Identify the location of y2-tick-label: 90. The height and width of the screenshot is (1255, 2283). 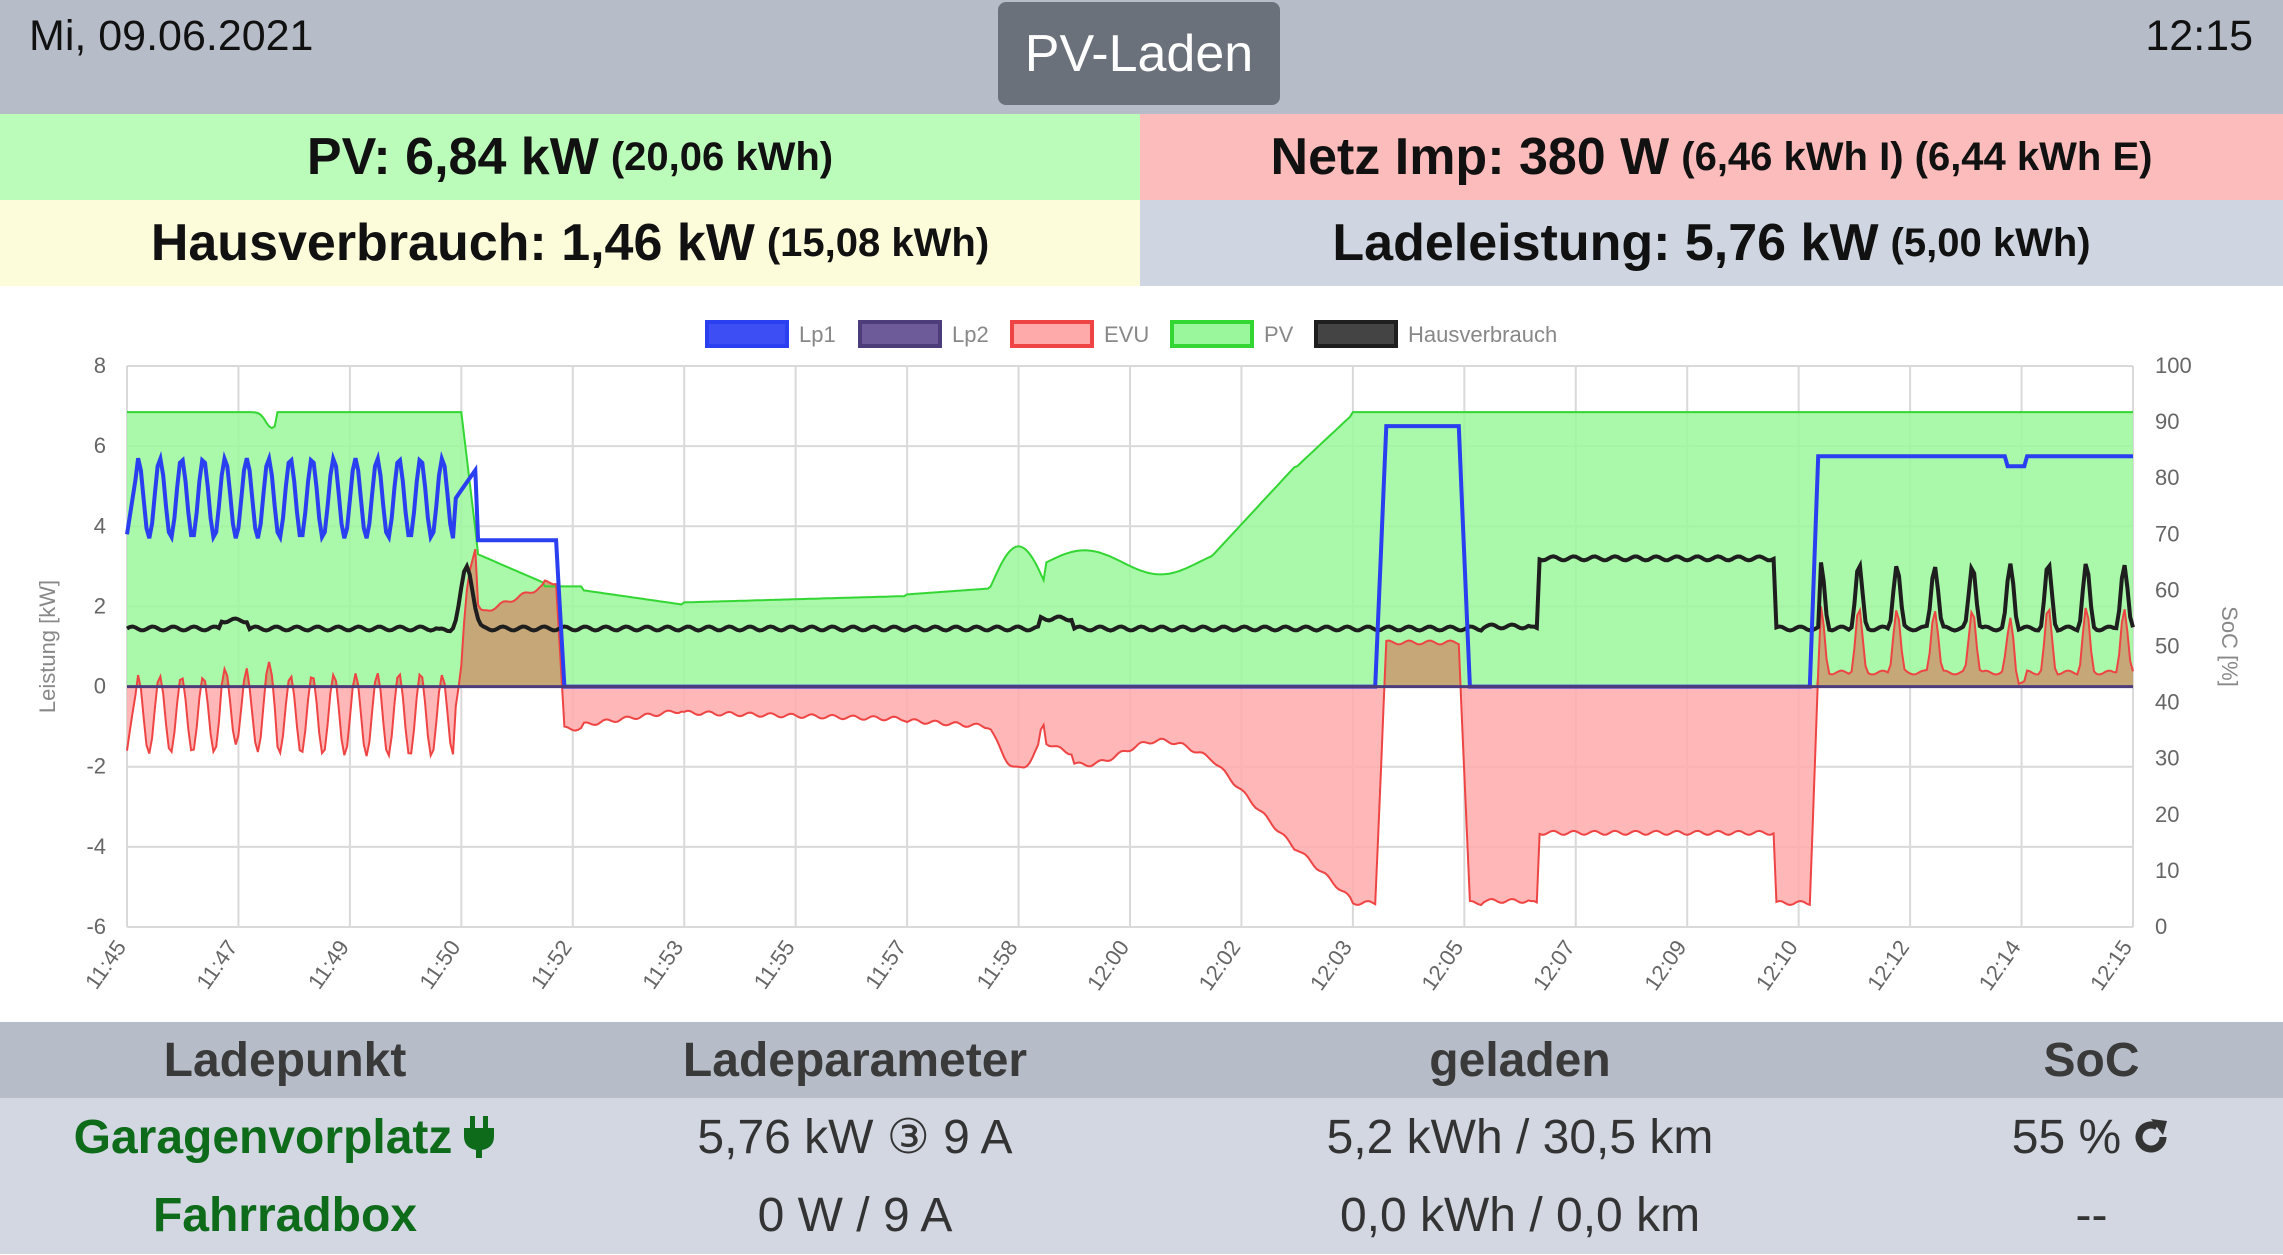
(2167, 421).